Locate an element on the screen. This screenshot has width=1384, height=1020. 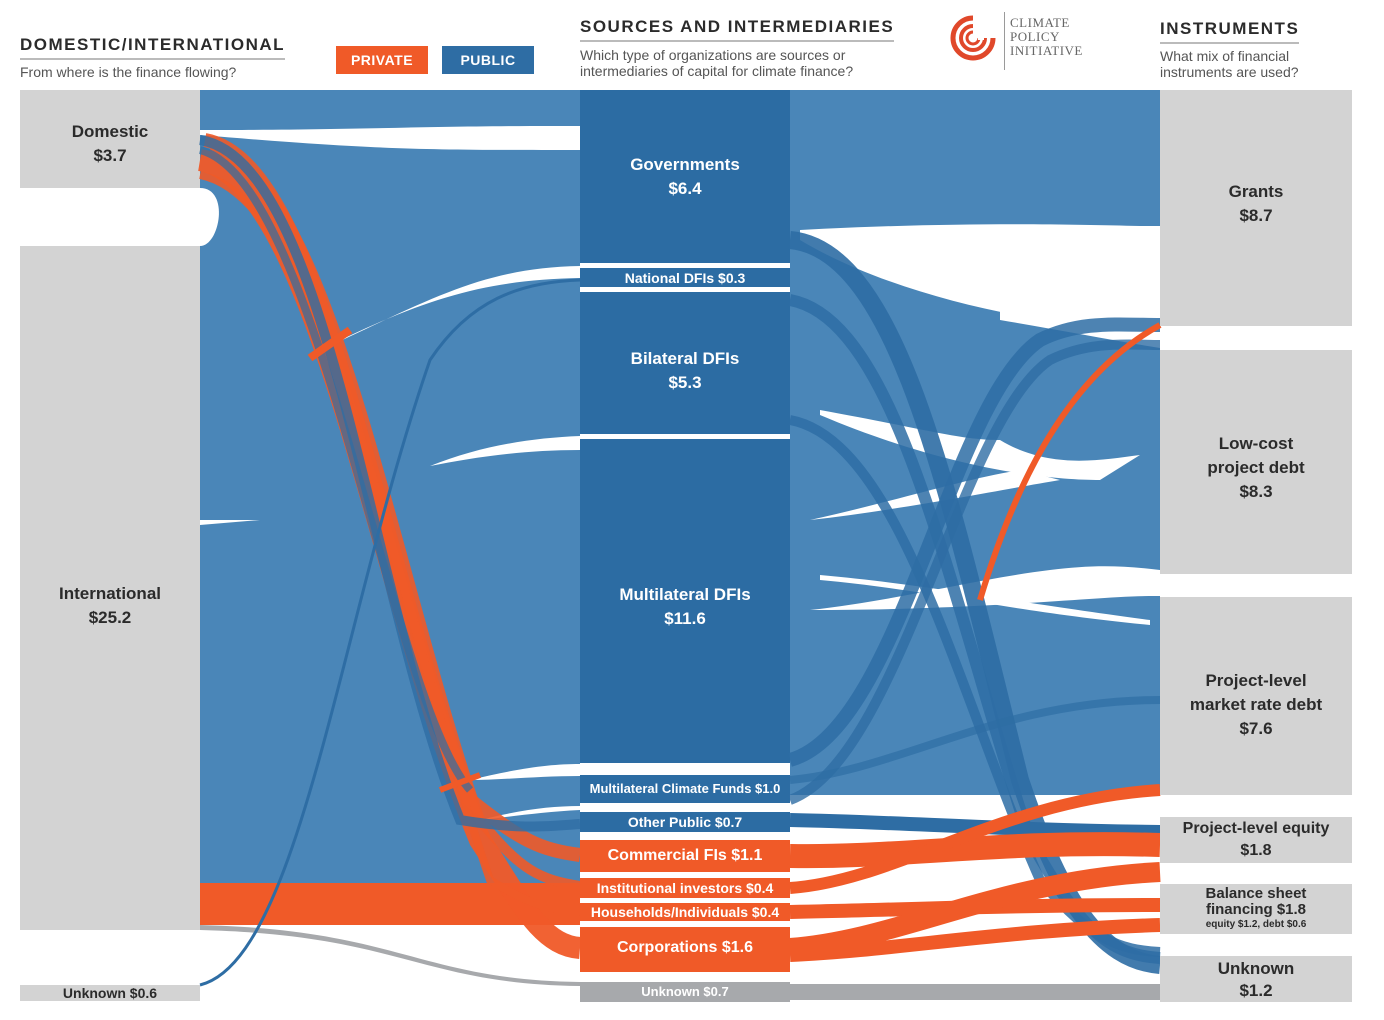
international-label: International $25.2 is located at coordinates (110, 606).